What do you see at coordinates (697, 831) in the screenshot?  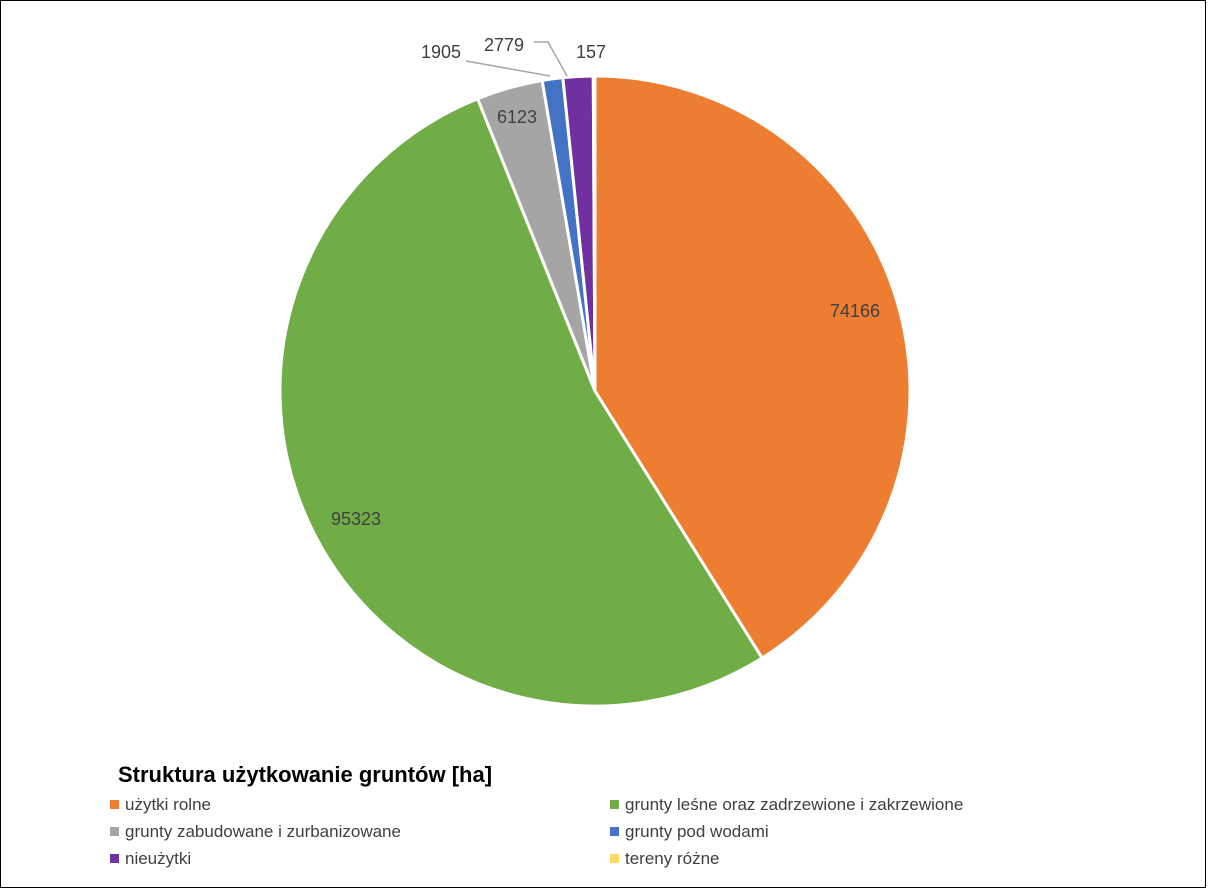 I see `legend-label: grunty pod wodami` at bounding box center [697, 831].